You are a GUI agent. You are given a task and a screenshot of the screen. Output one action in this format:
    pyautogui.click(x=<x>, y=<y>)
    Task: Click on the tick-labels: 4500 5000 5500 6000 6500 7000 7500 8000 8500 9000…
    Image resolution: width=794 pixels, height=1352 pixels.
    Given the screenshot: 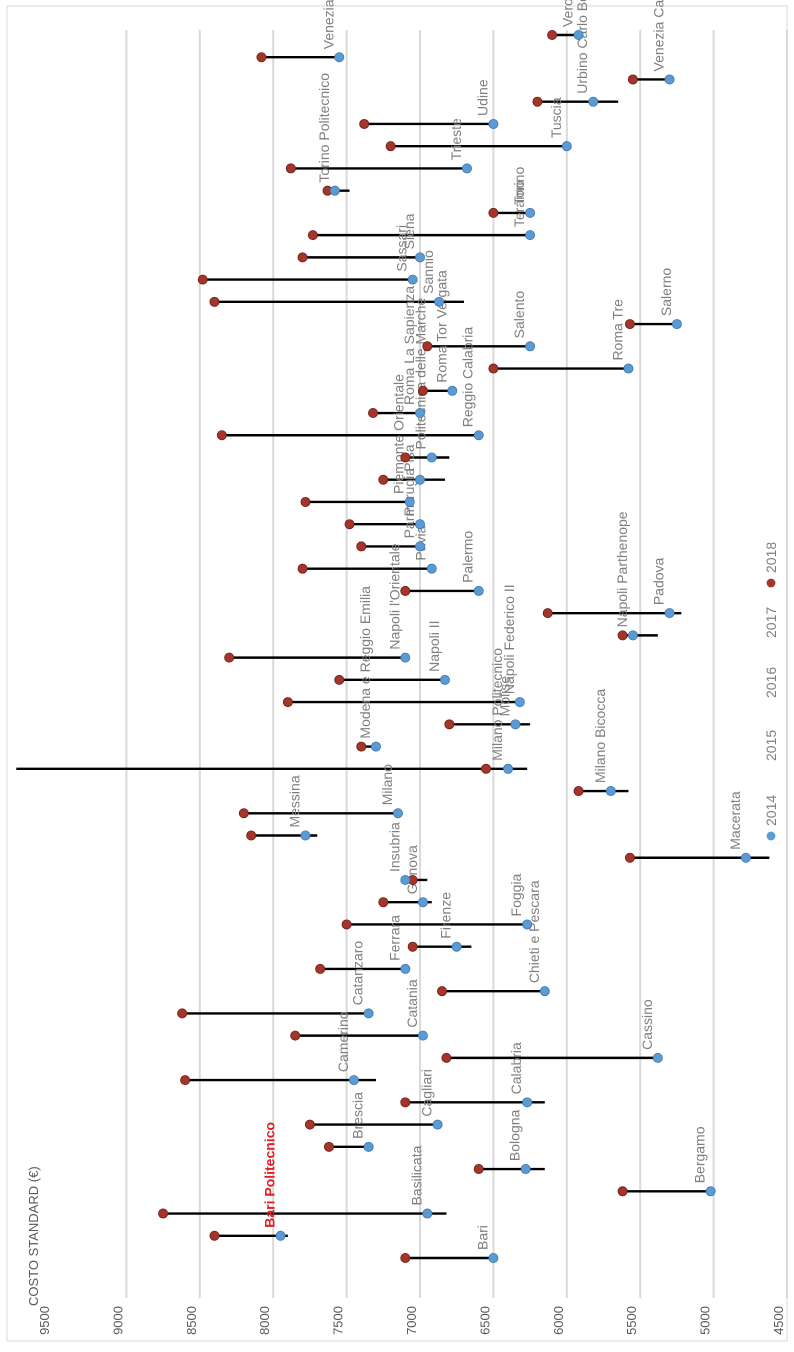 What is the action you would take?
    pyautogui.click(x=411, y=1320)
    